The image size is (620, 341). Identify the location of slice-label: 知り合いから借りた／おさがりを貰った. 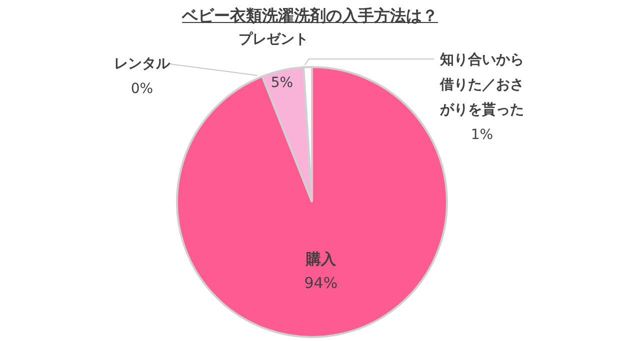
(481, 85).